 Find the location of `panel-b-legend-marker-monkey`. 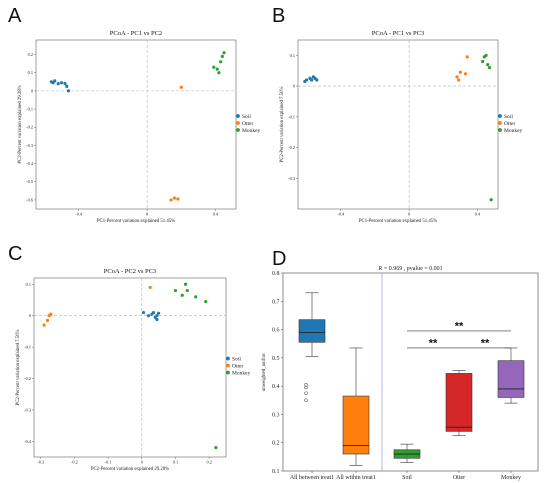

panel-b-legend-marker-monkey is located at coordinates (500, 130).